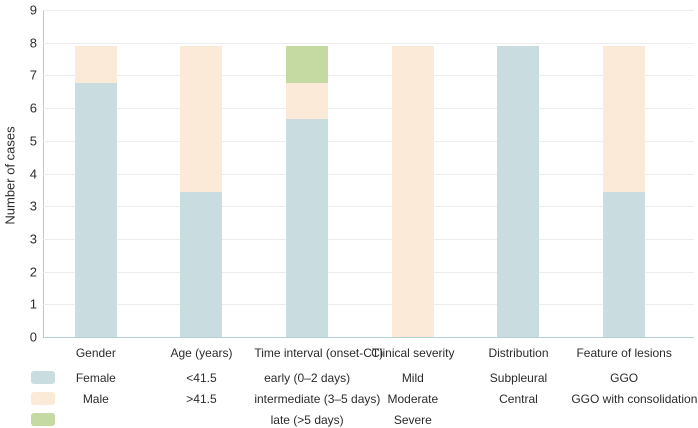 This screenshot has height=428, width=698. What do you see at coordinates (317, 399) in the screenshot?
I see `legend-item: intermediate (3–5 days)` at bounding box center [317, 399].